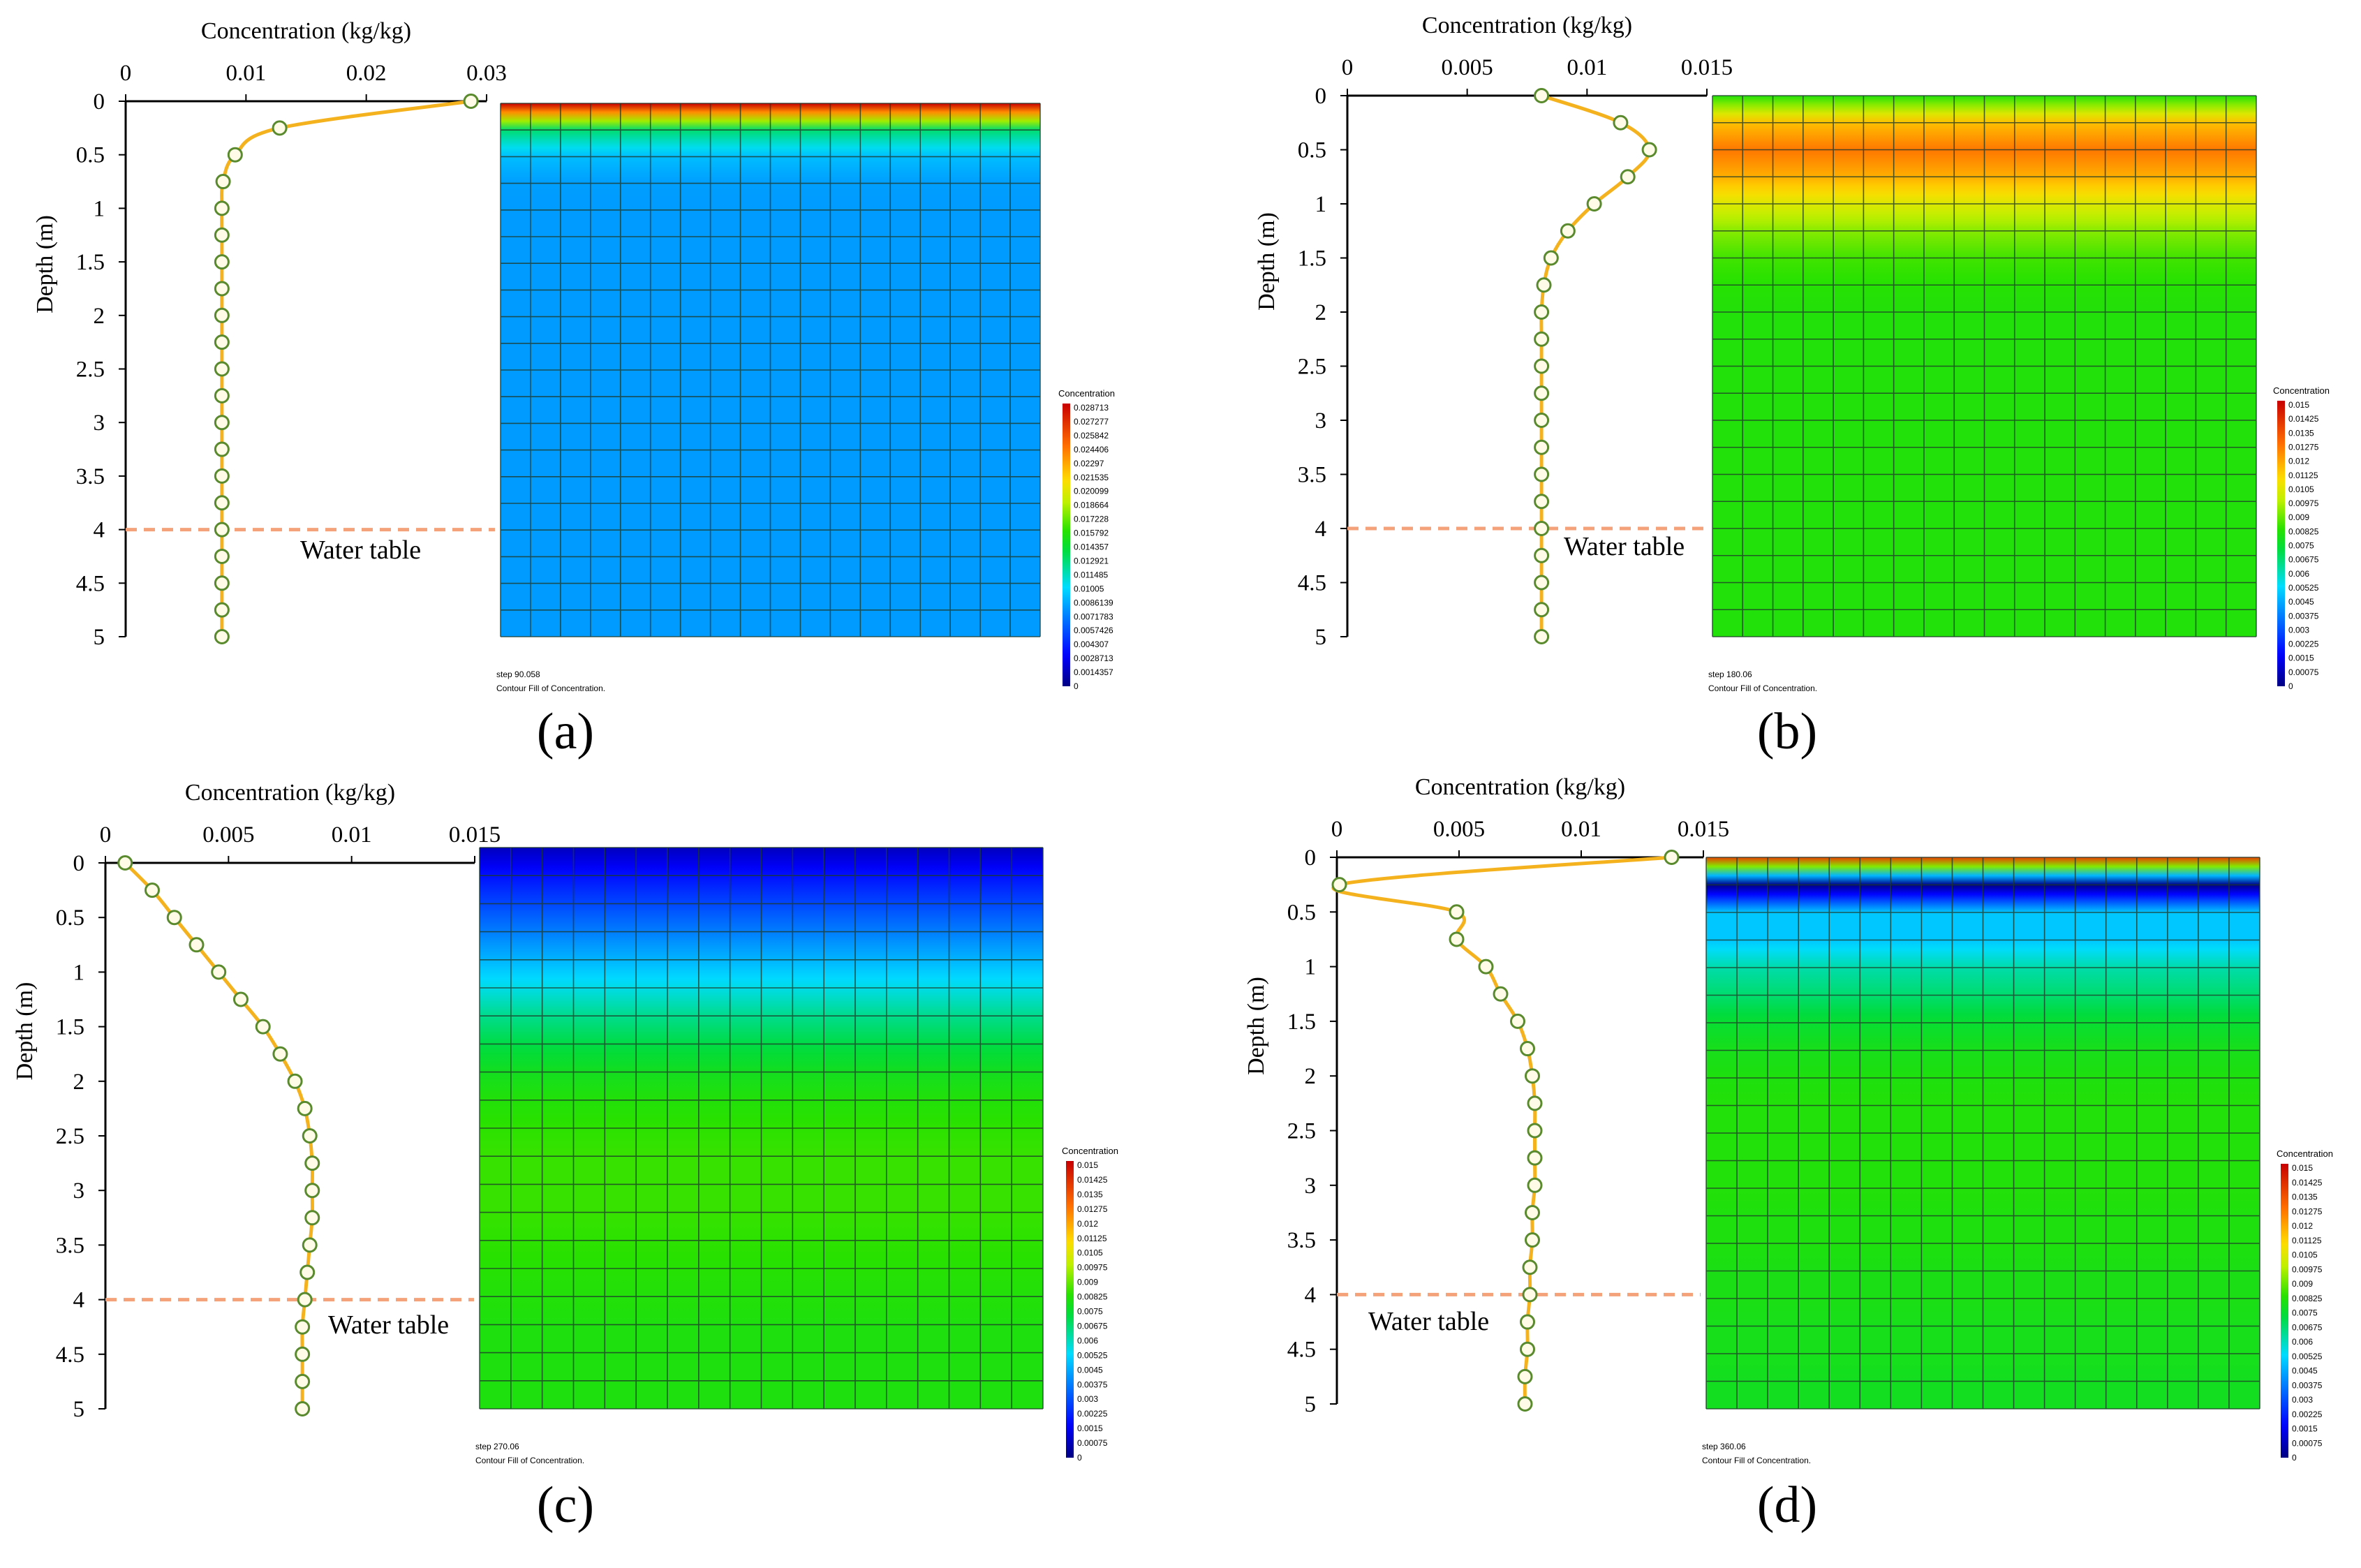 The height and width of the screenshot is (1568, 2361). Describe the element at coordinates (2307, 1240) in the screenshot. I see `colorbar-label: 0.01125` at that location.